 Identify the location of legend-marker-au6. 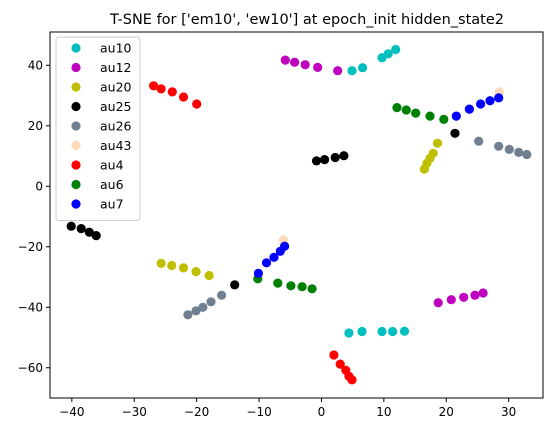
(76, 184).